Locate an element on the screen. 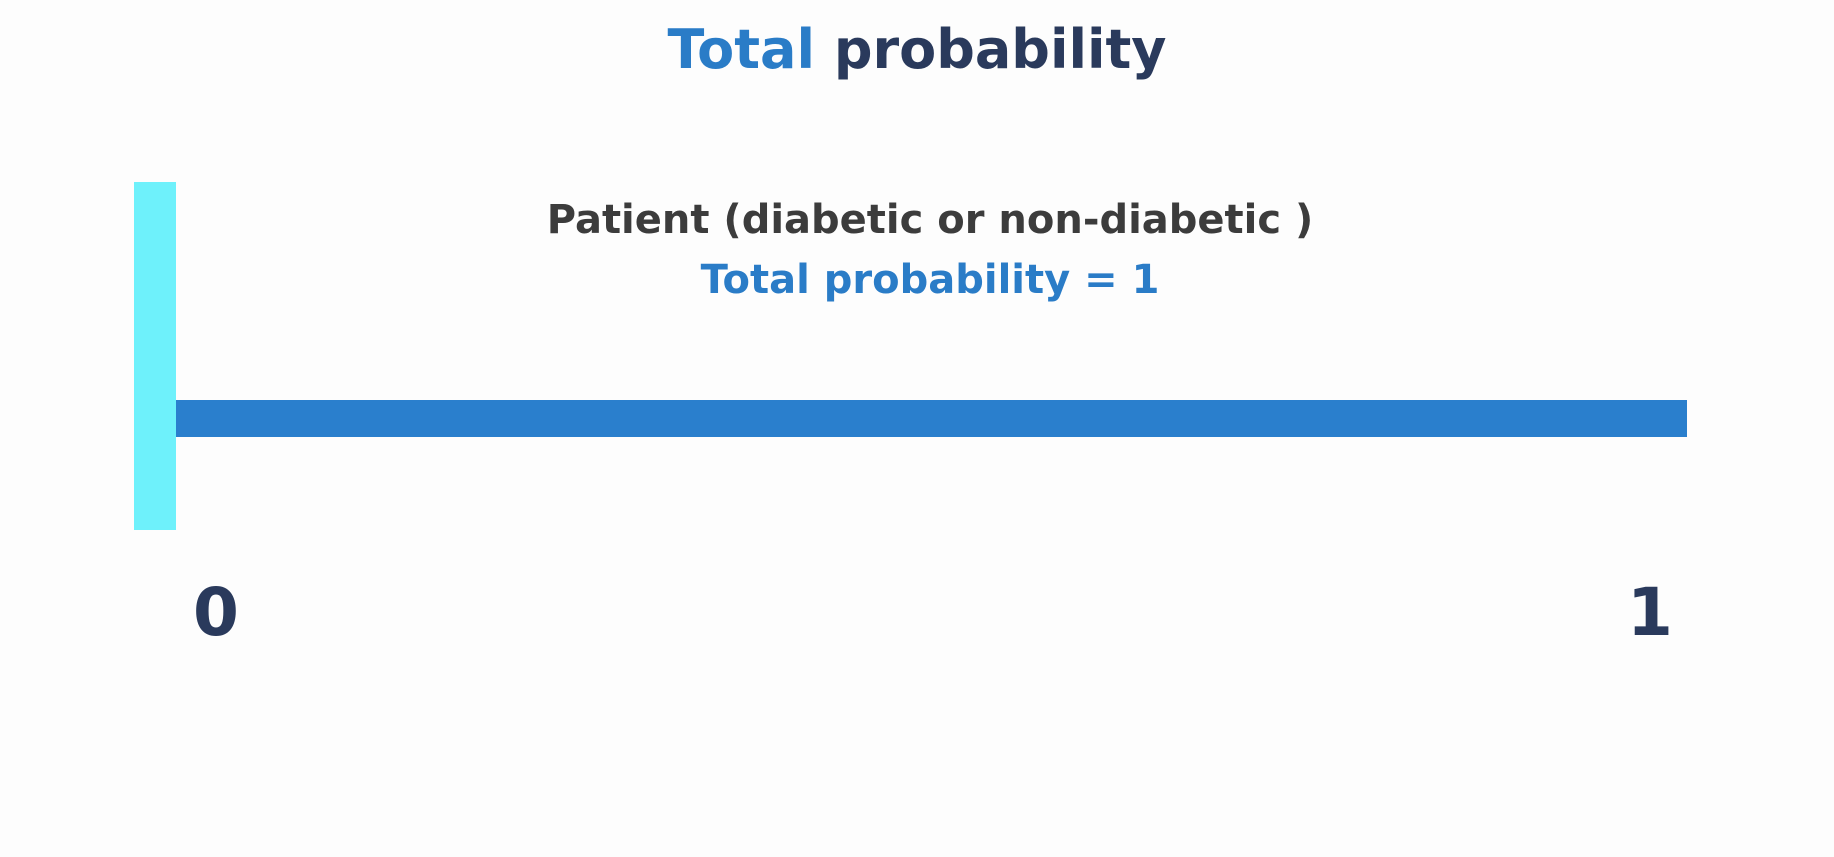 This screenshot has width=1834, height=857. title-rest: probability is located at coordinates (991, 49).